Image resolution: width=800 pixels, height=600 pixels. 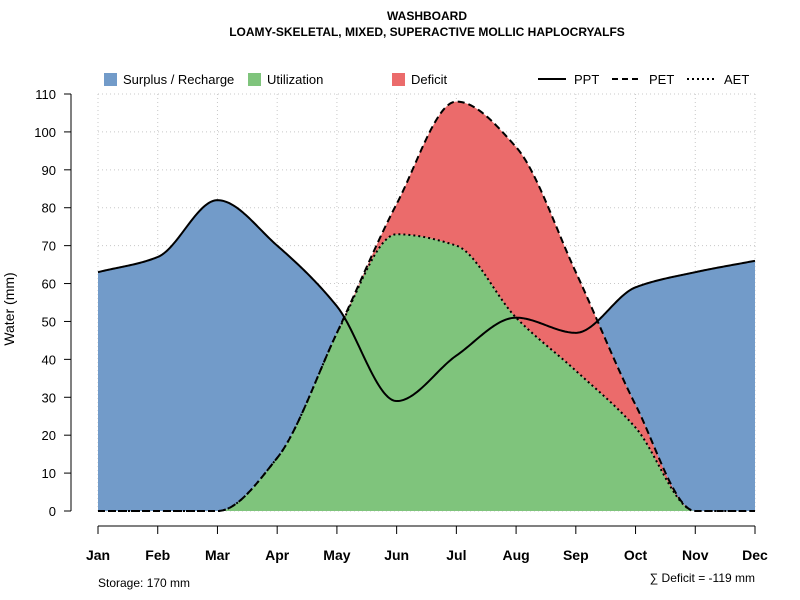 What do you see at coordinates (396, 555) in the screenshot?
I see `x-tick-label-5: Jun` at bounding box center [396, 555].